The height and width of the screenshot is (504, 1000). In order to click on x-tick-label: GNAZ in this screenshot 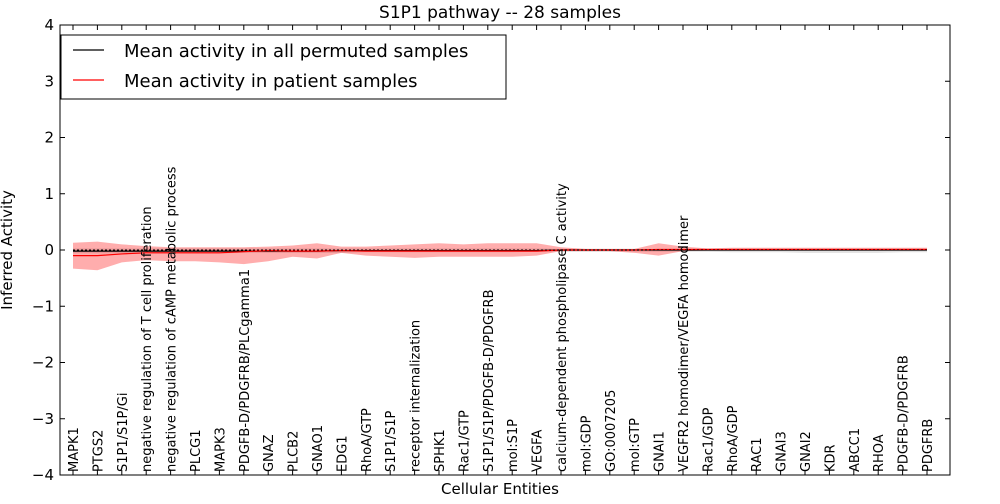, I will do `click(269, 453)`.